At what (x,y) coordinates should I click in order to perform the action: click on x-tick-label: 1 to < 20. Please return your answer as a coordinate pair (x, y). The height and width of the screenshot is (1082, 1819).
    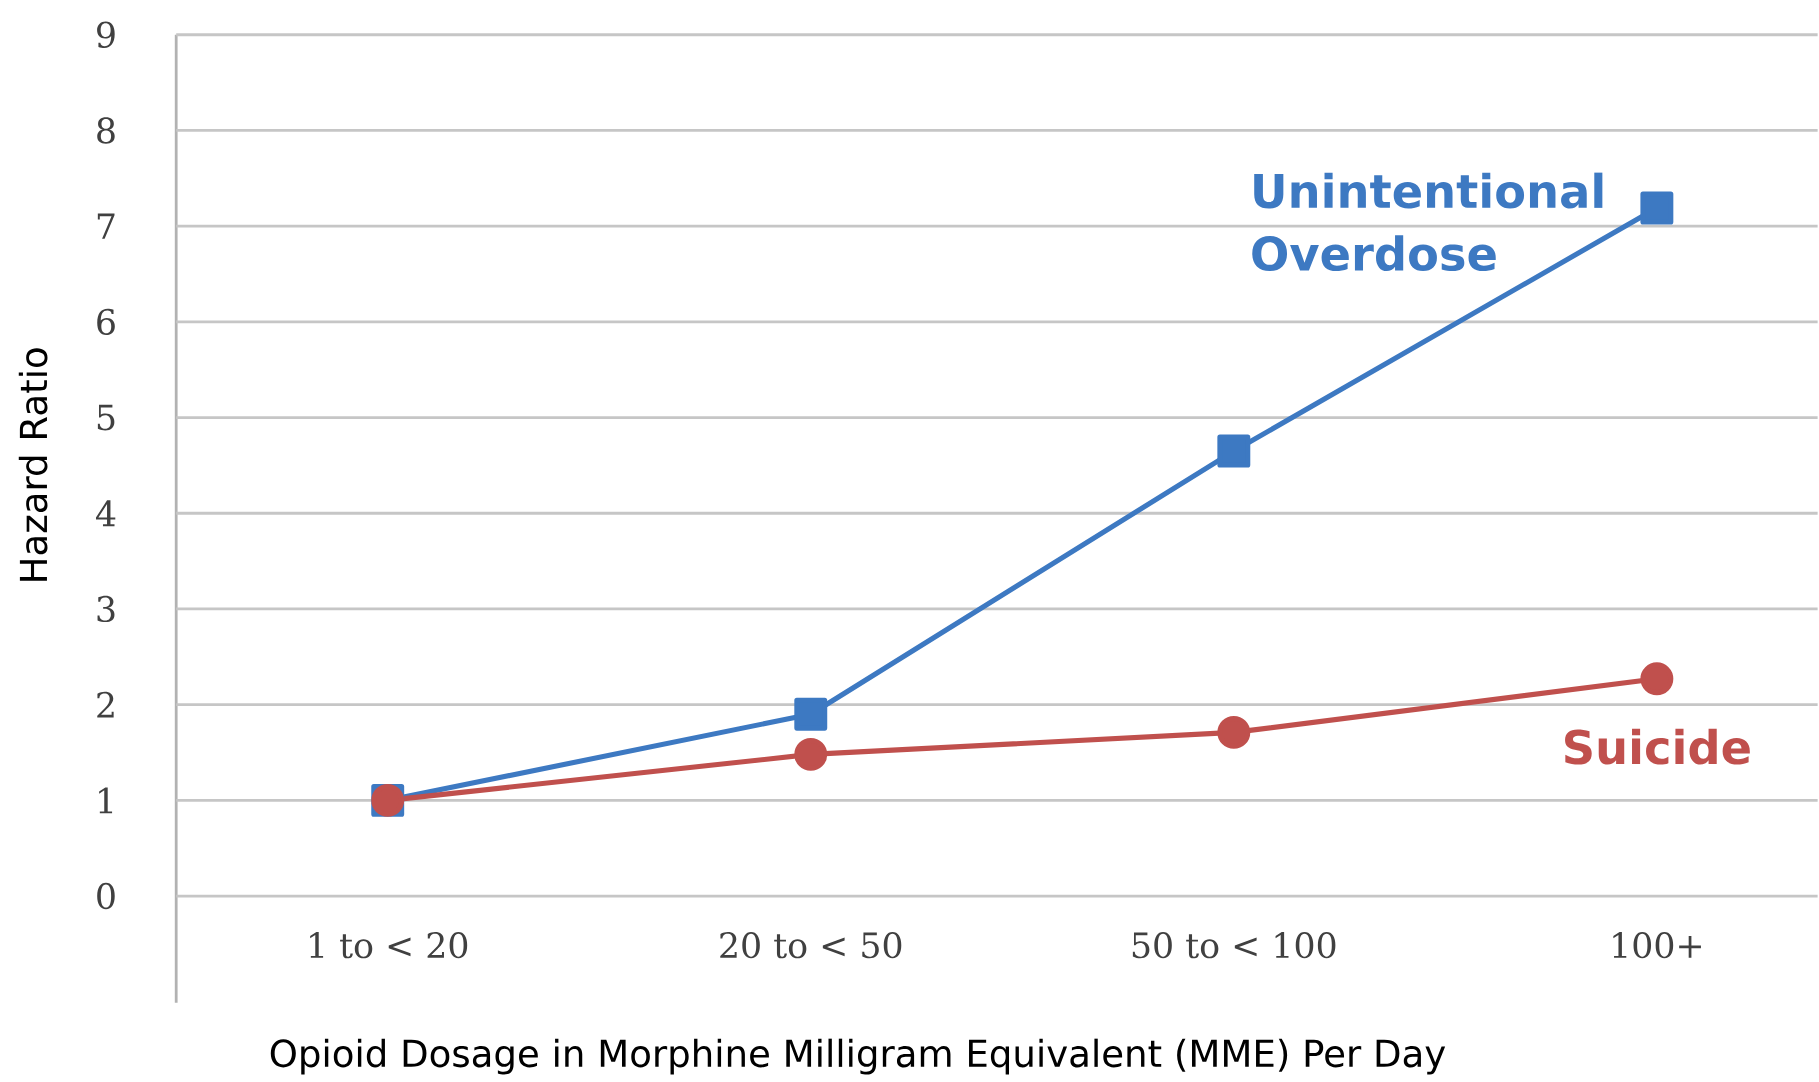
    Looking at the image, I should click on (389, 945).